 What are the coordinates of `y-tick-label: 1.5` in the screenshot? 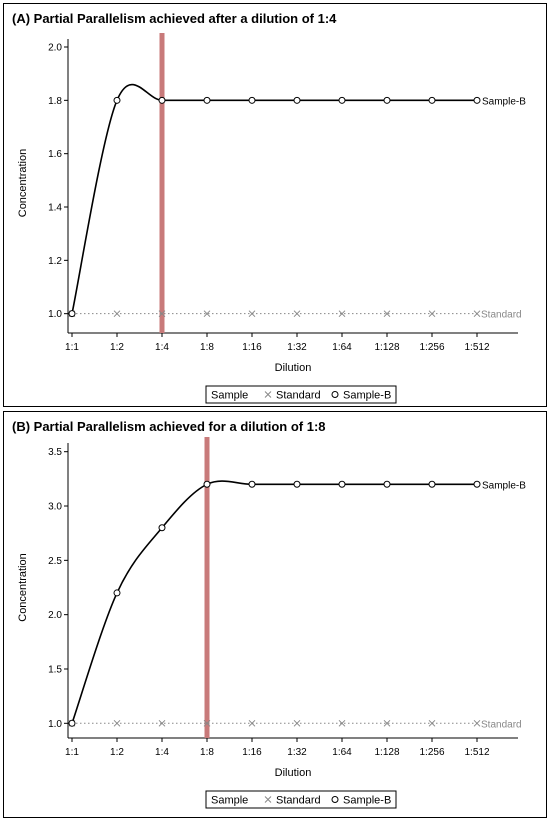 It's located at (55, 669).